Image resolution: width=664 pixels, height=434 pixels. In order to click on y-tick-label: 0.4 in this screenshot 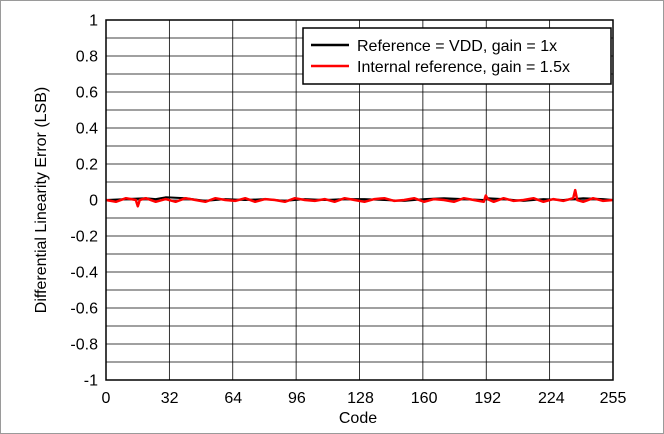, I will do `click(87, 129)`.